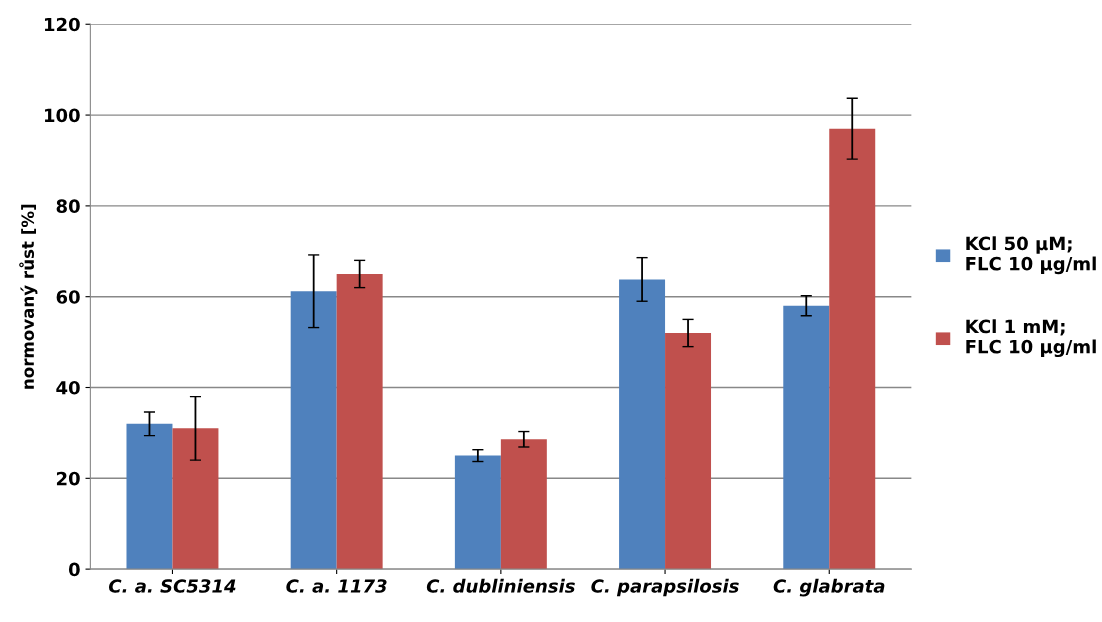 The width and height of the screenshot is (1102, 622). What do you see at coordinates (1031, 255) in the screenshot?
I see `legend-label: KCl 50 µM; FLC 10 µg/ml` at bounding box center [1031, 255].